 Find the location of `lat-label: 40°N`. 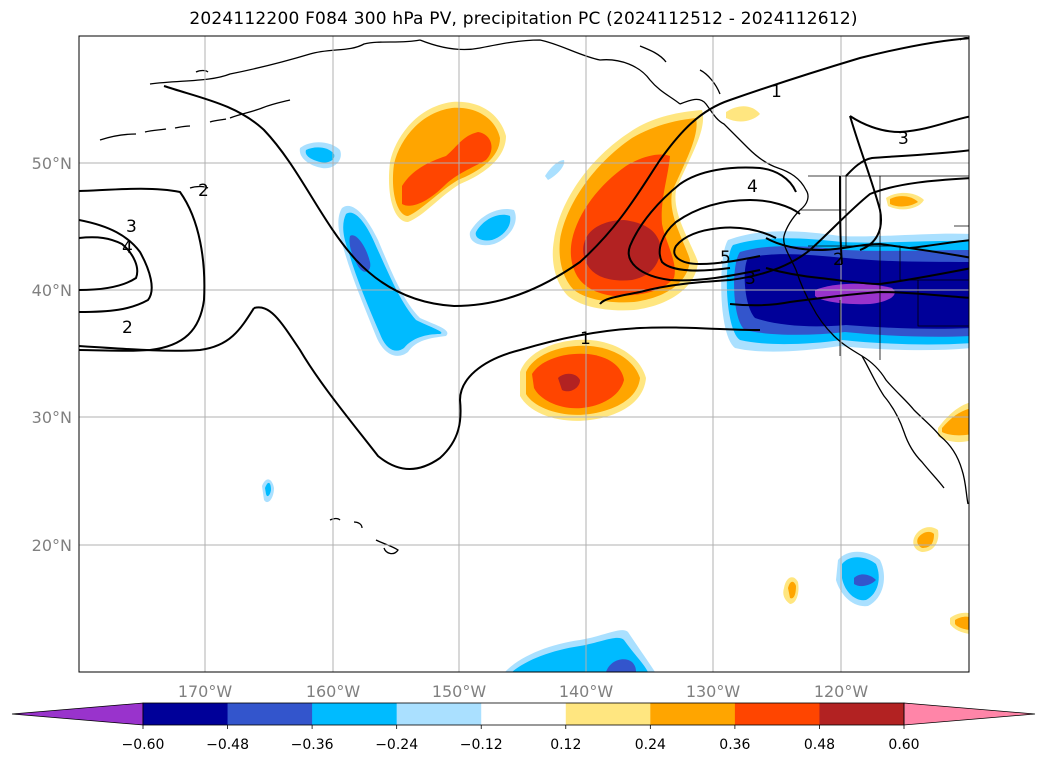

lat-label: 40°N is located at coordinates (52, 290).